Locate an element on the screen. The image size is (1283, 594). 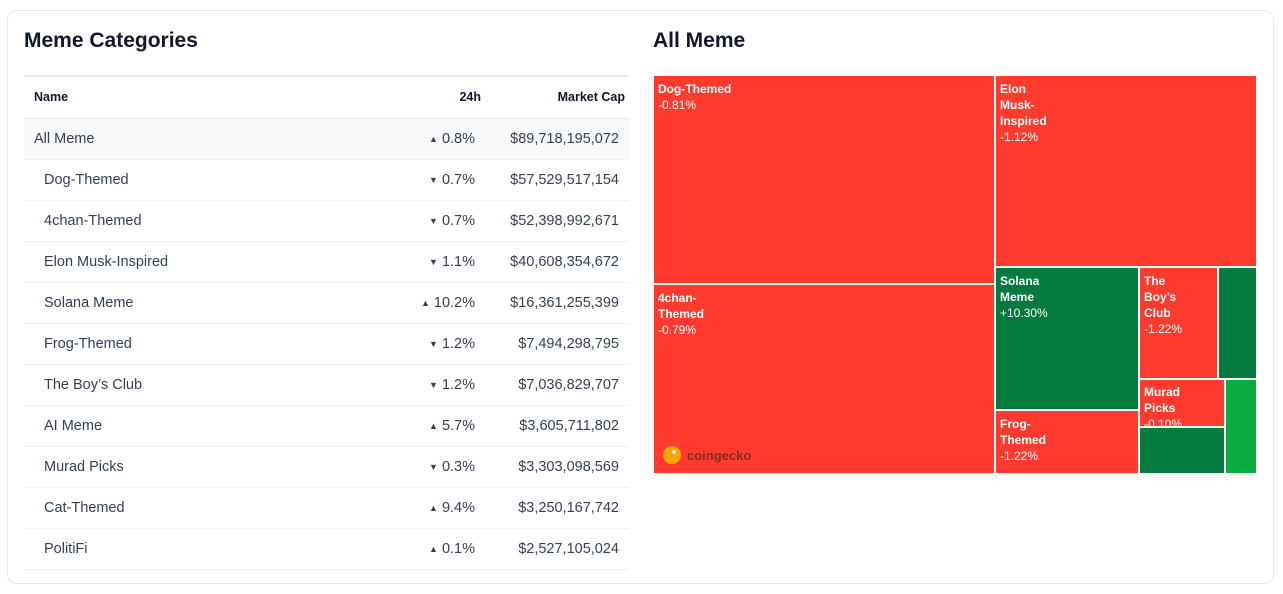
market-cap: $7,036,829,707 is located at coordinates (568, 384).